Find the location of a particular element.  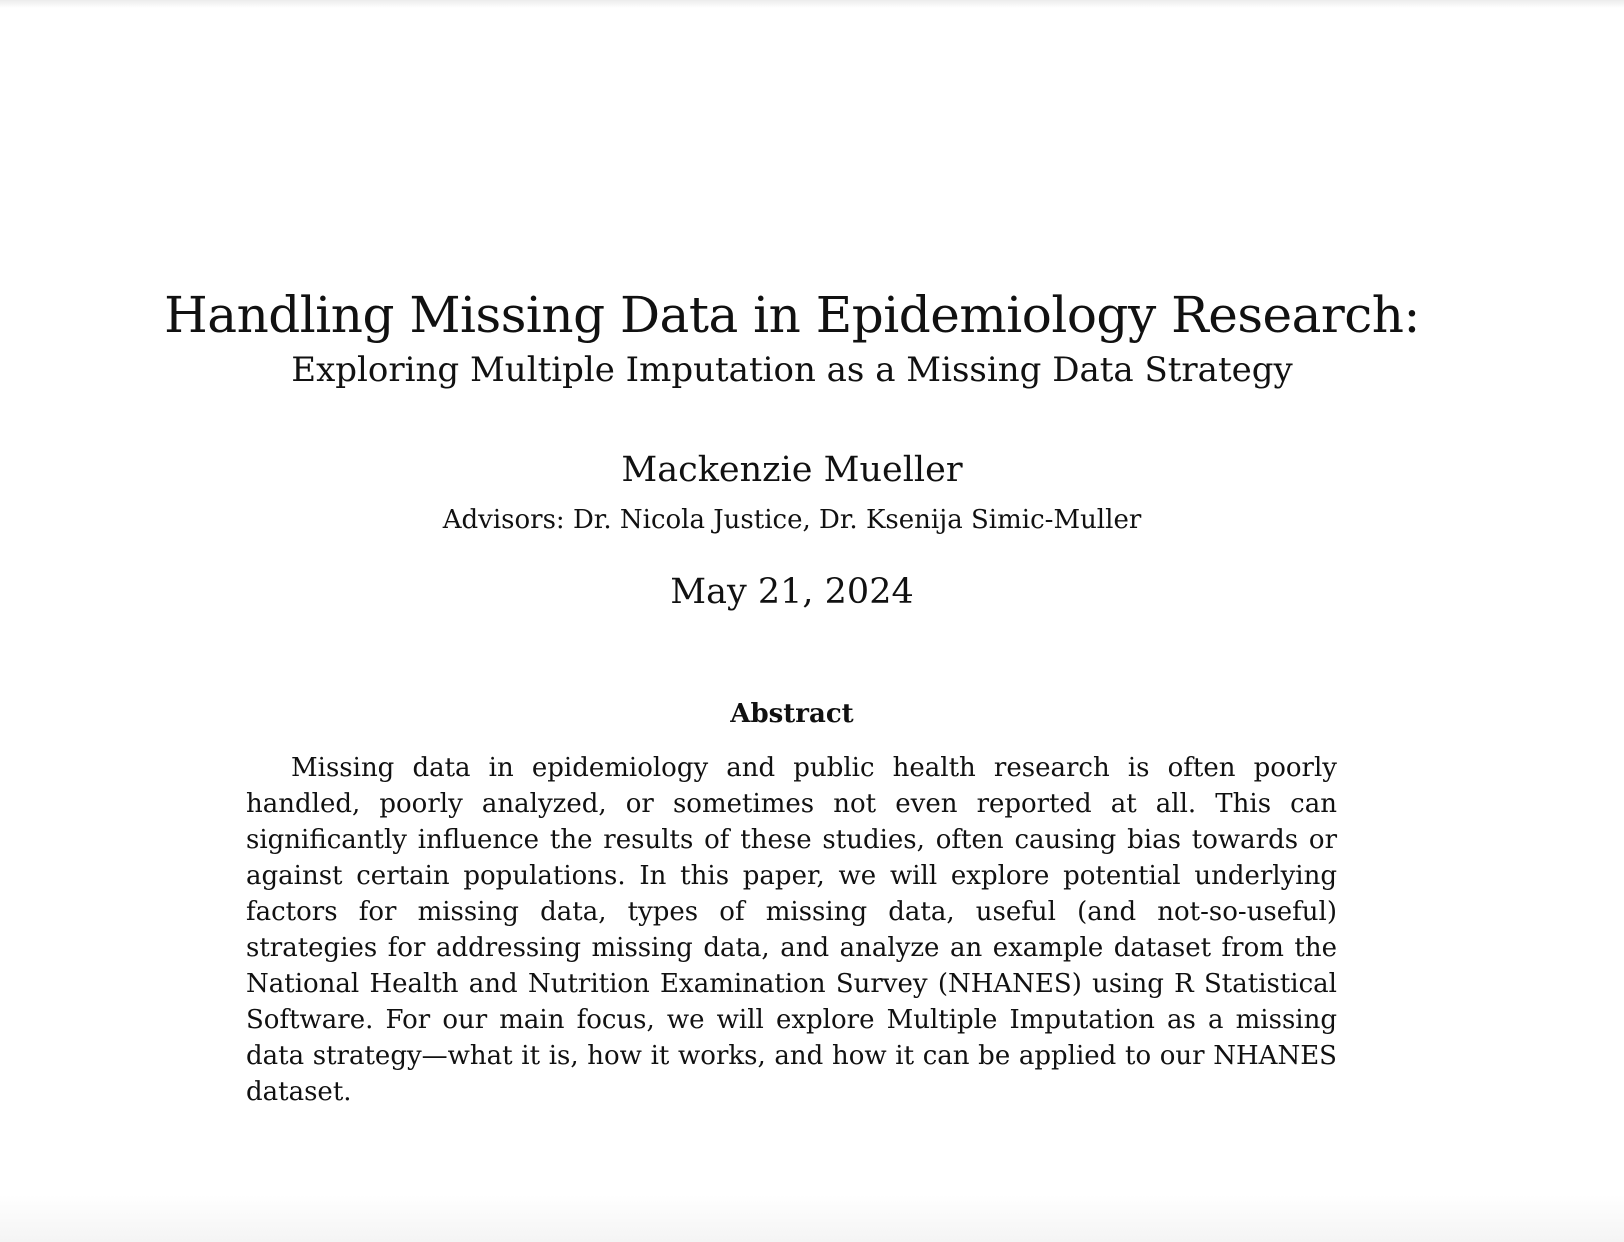

publication-date: May 21, 2024 is located at coordinates (792, 592).